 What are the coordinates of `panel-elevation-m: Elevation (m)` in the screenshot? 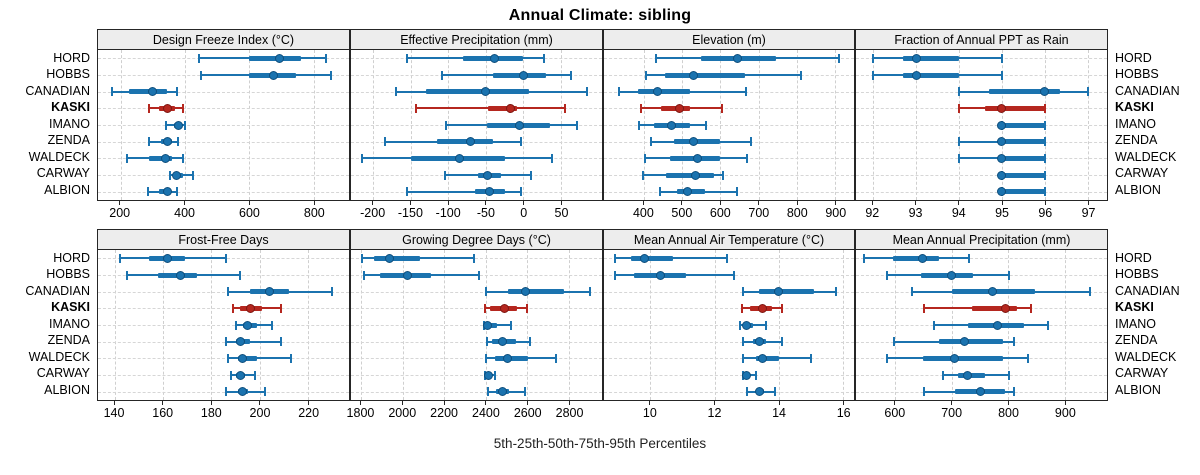 It's located at (729, 115).